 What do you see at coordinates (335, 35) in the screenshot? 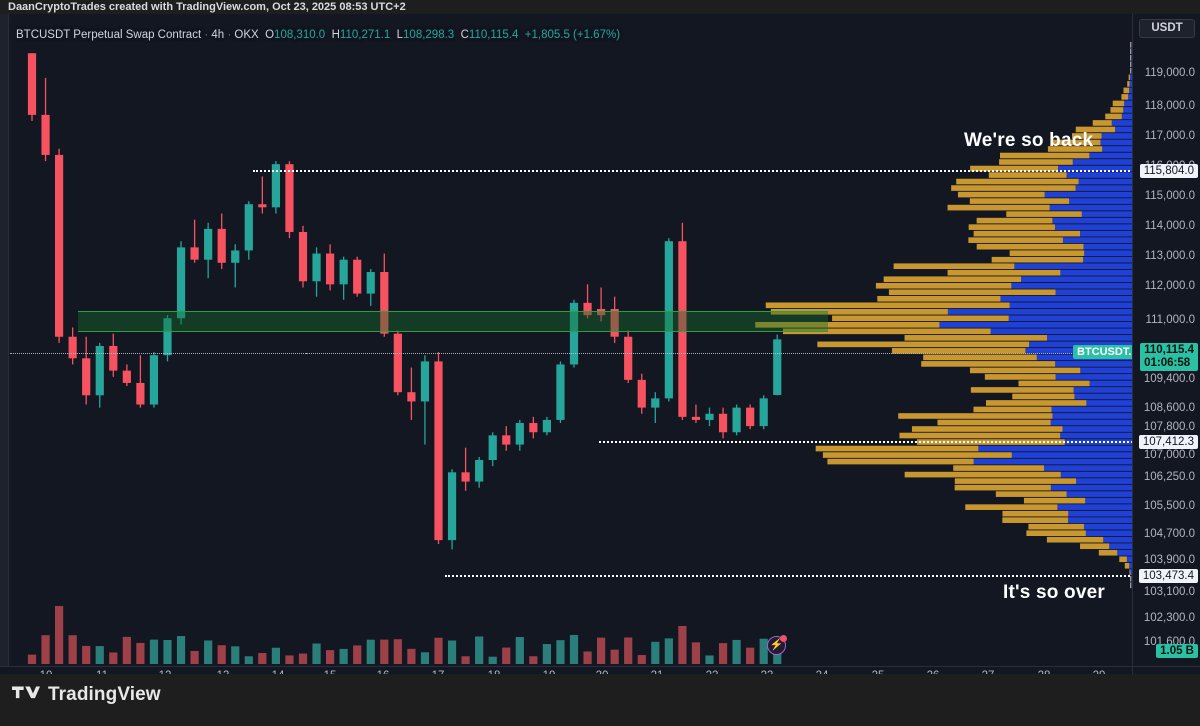
I see `legend-high-label: H` at bounding box center [335, 35].